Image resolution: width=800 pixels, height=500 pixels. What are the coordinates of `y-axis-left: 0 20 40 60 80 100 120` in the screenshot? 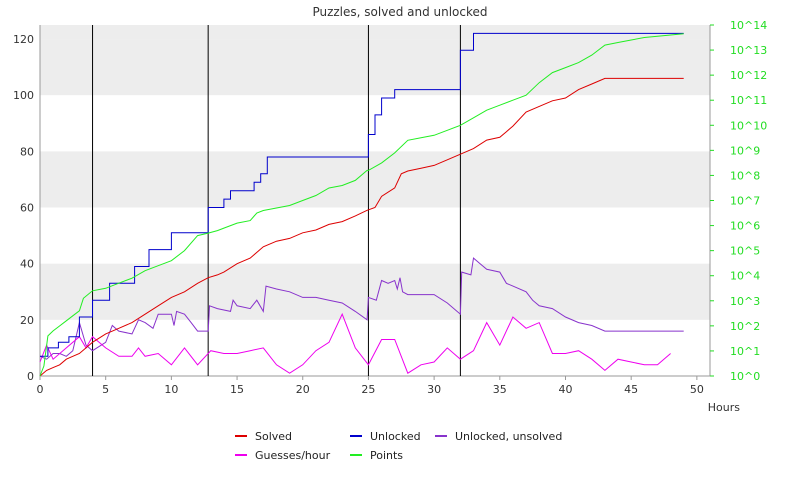 It's located at (23, 208).